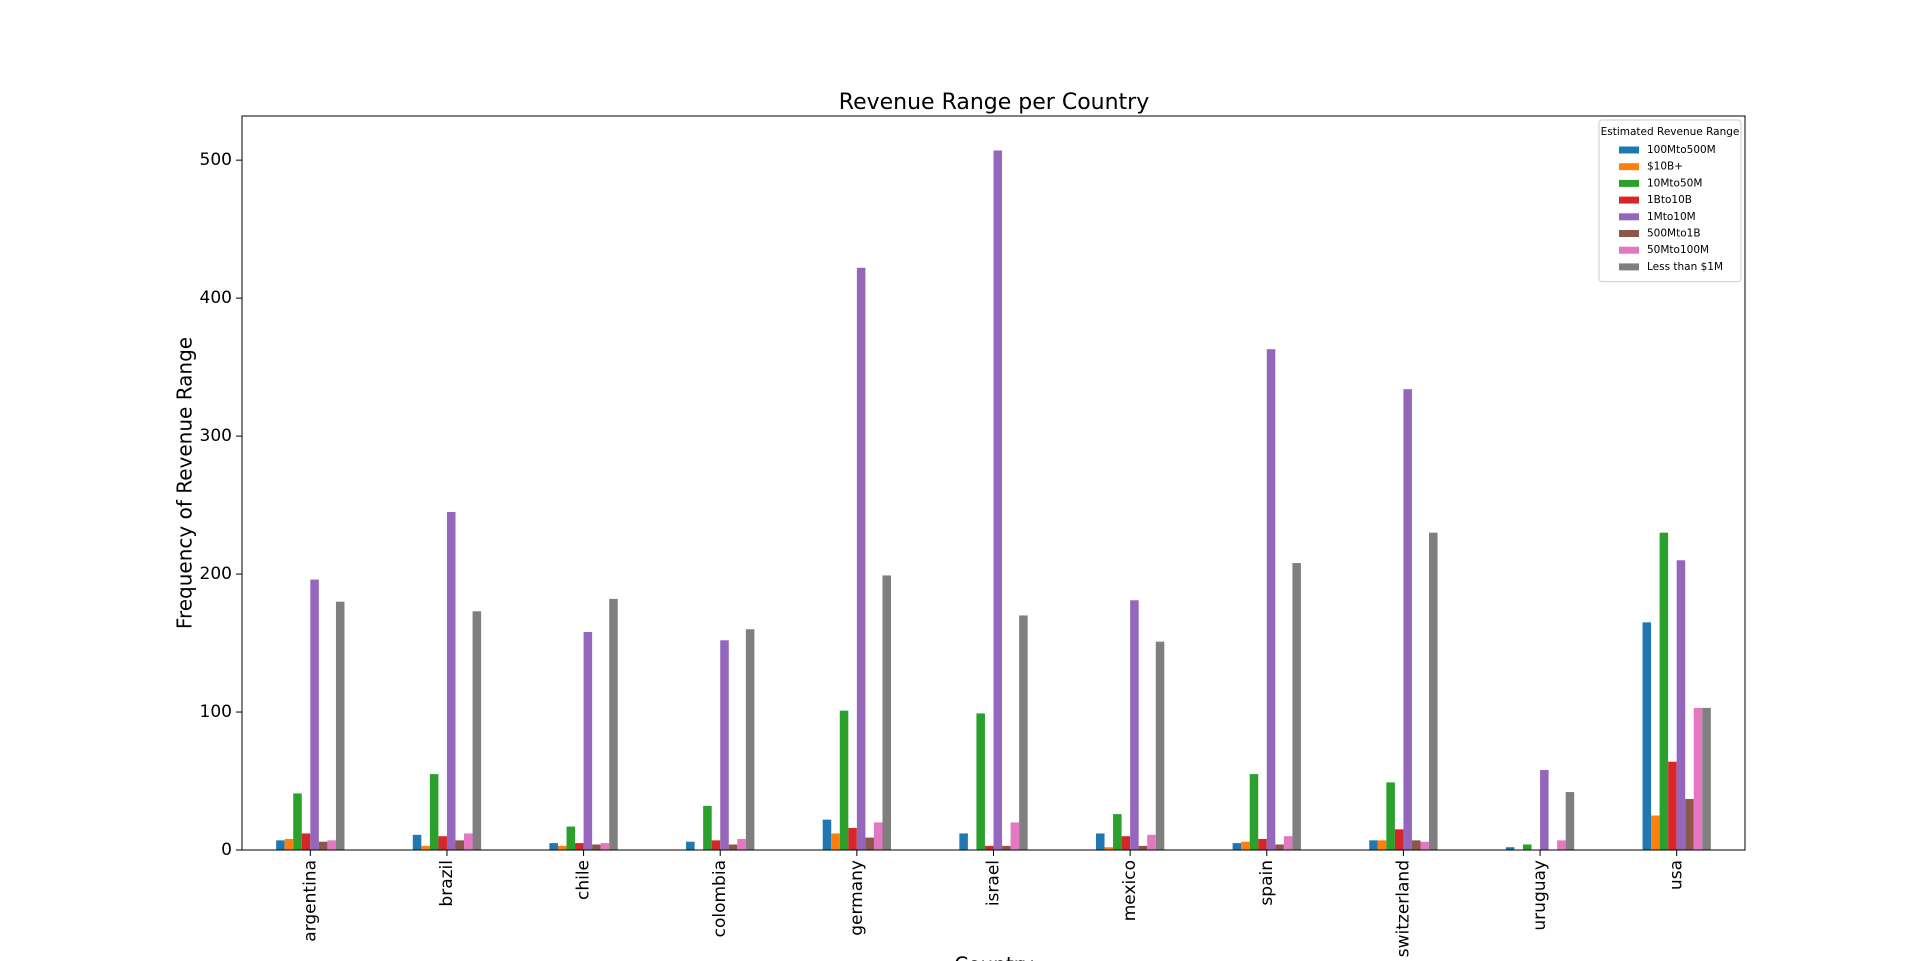 The width and height of the screenshot is (1920, 961). I want to click on x-tick-label: usa, so click(1677, 875).